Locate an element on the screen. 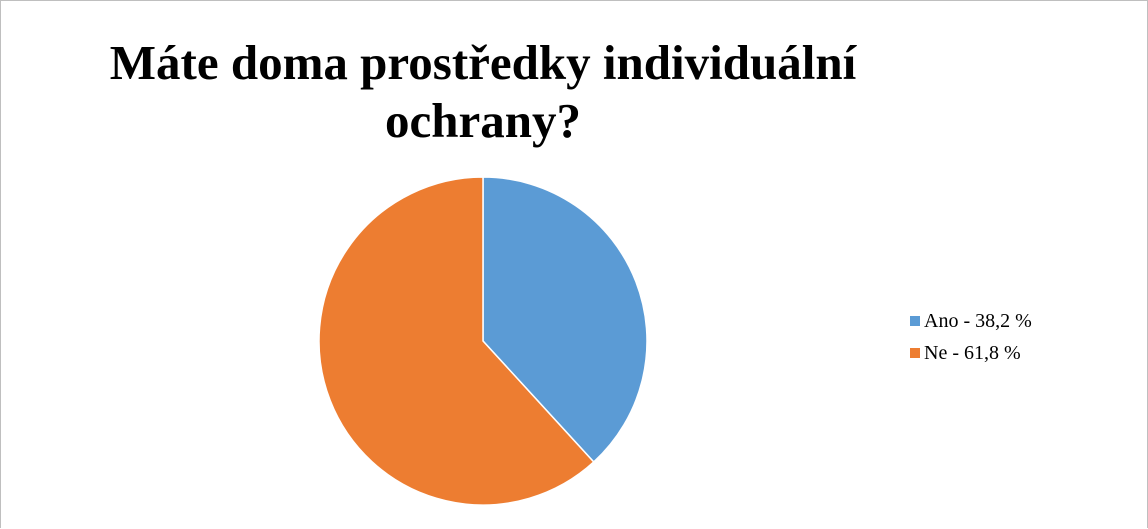 Image resolution: width=1148 pixels, height=529 pixels. legend-item-ne: Ne - 61,8 % is located at coordinates (971, 353).